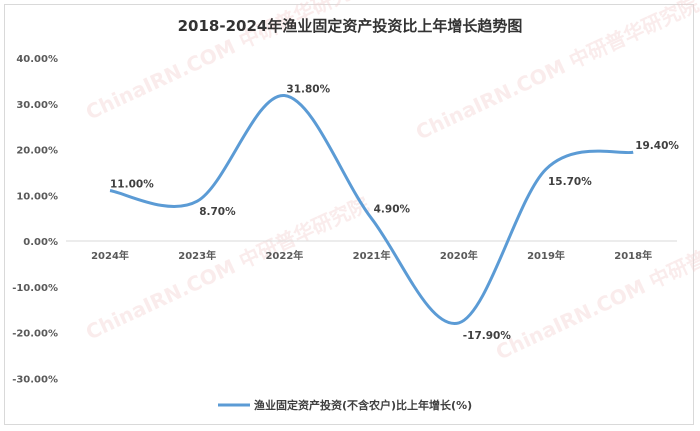 The width and height of the screenshot is (700, 431). What do you see at coordinates (546, 255) in the screenshot?
I see `x-tick-label: 2019年` at bounding box center [546, 255].